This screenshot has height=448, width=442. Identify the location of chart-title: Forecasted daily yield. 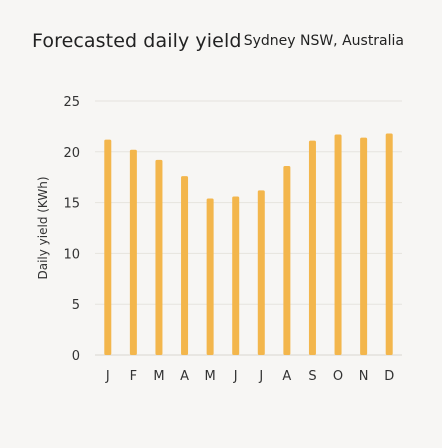
(137, 41).